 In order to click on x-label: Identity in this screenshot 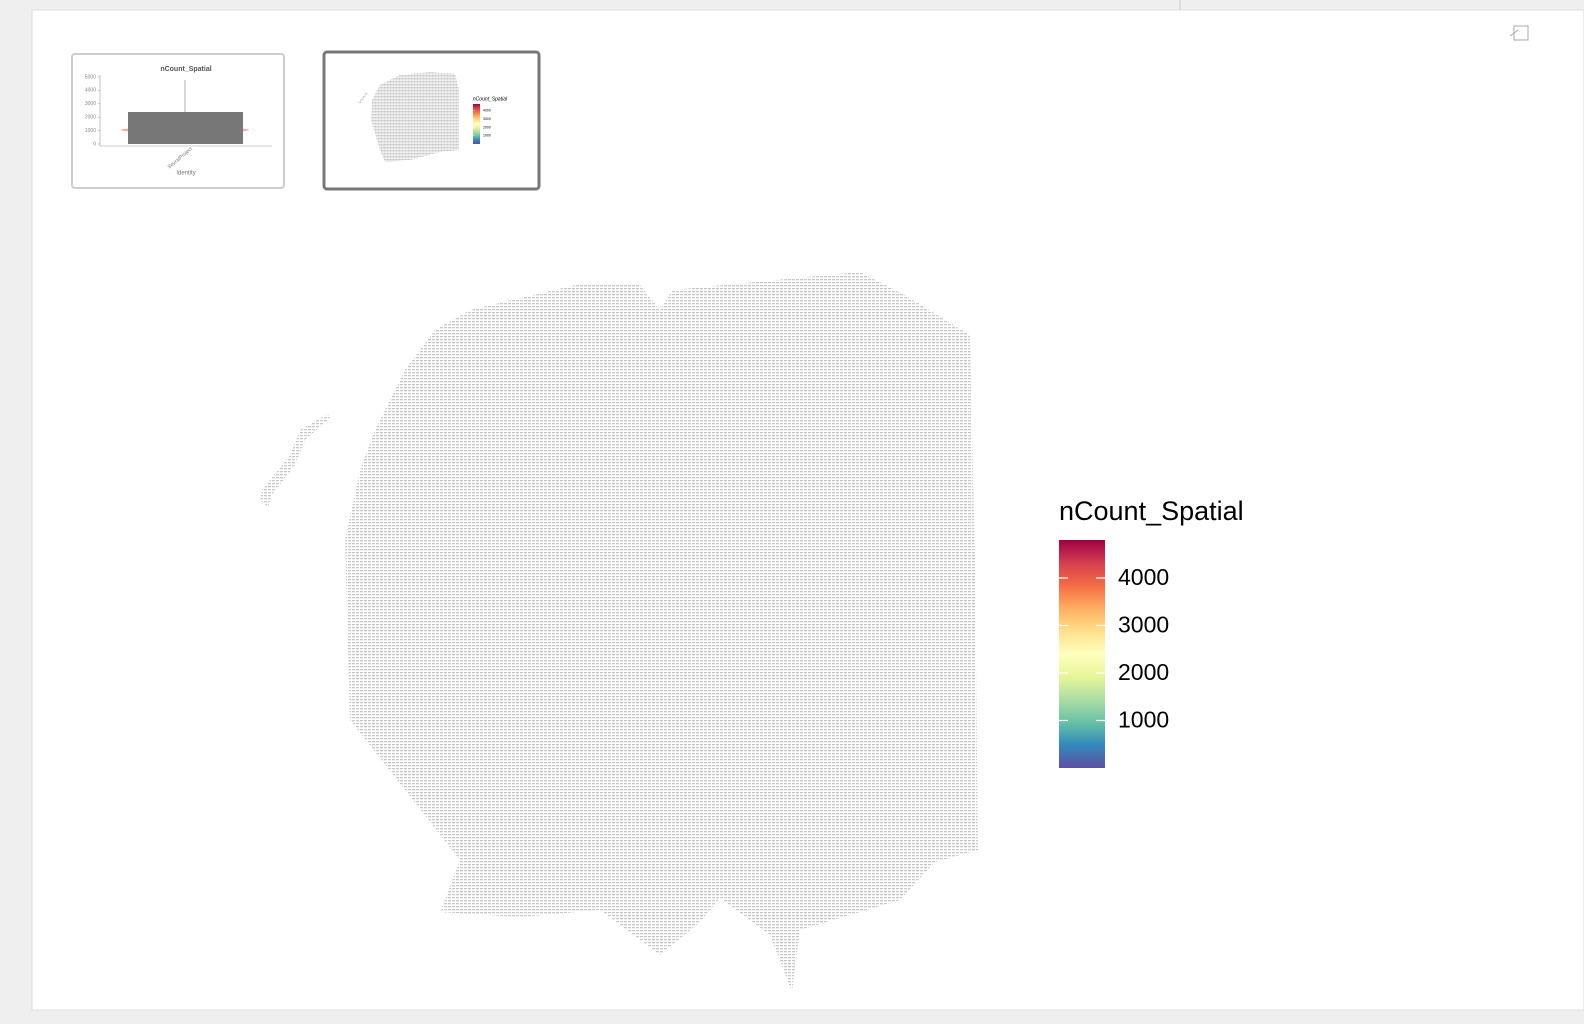, I will do `click(185, 174)`.